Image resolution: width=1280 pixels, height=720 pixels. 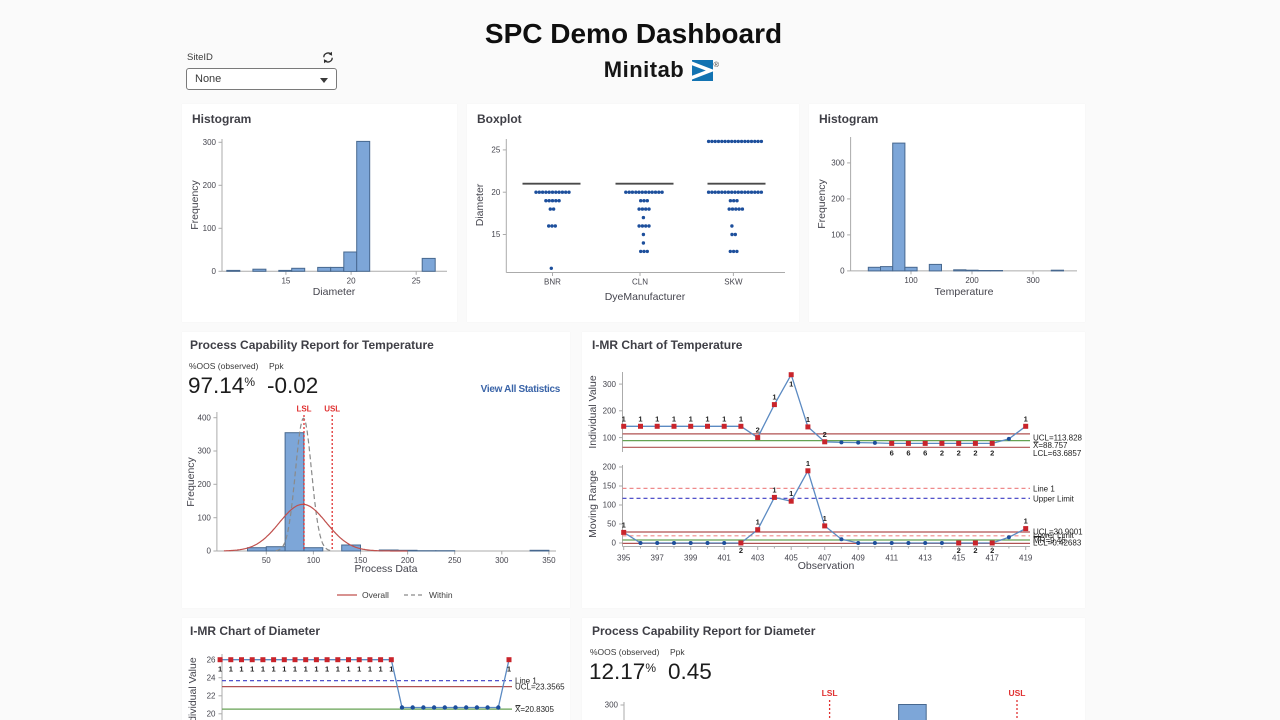 I want to click on svg-text: 401, so click(x=725, y=558).